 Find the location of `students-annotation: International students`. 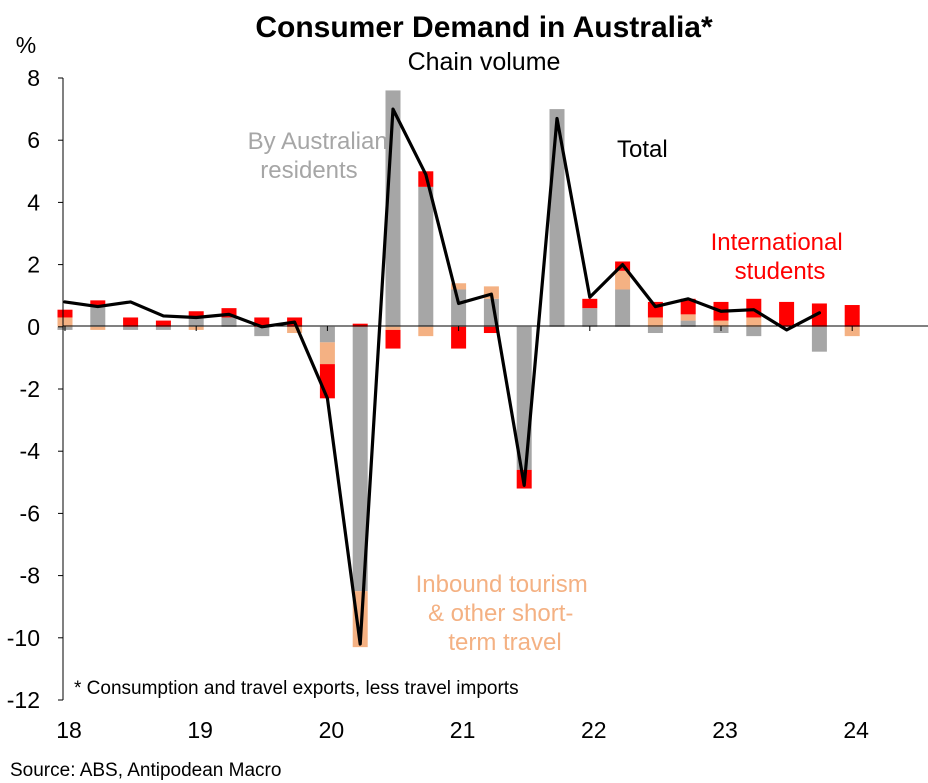

students-annotation: International students is located at coordinates (780, 257).